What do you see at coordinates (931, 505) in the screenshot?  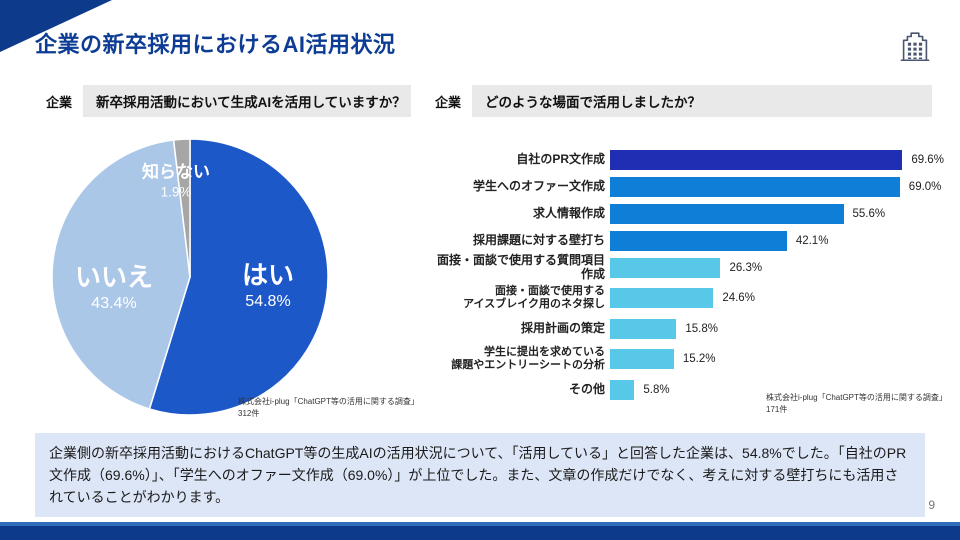 I see `page-number: 9` at bounding box center [931, 505].